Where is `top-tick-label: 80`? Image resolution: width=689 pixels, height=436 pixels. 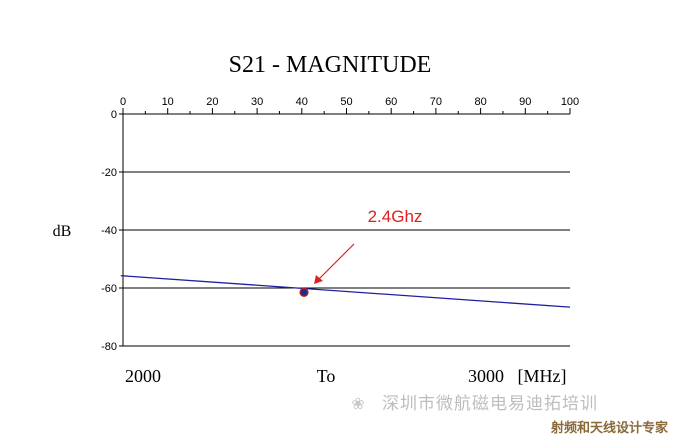
top-tick-label: 80 is located at coordinates (480, 102).